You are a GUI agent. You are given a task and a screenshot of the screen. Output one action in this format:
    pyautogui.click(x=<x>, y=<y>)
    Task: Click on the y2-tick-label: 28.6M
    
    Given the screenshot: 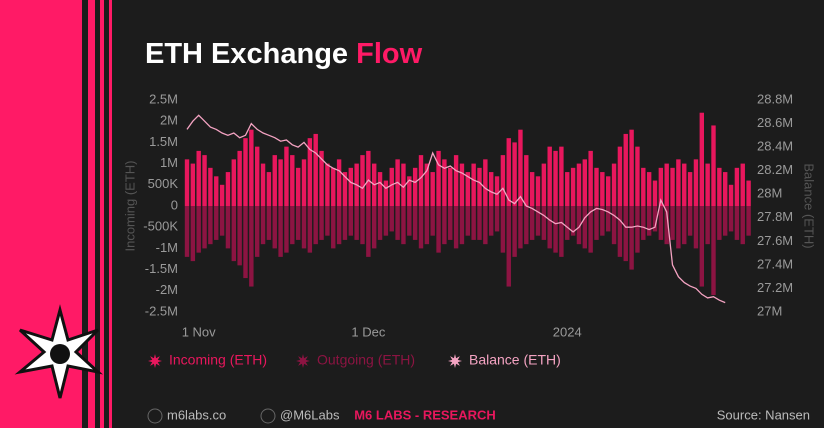 What is the action you would take?
    pyautogui.click(x=775, y=122)
    